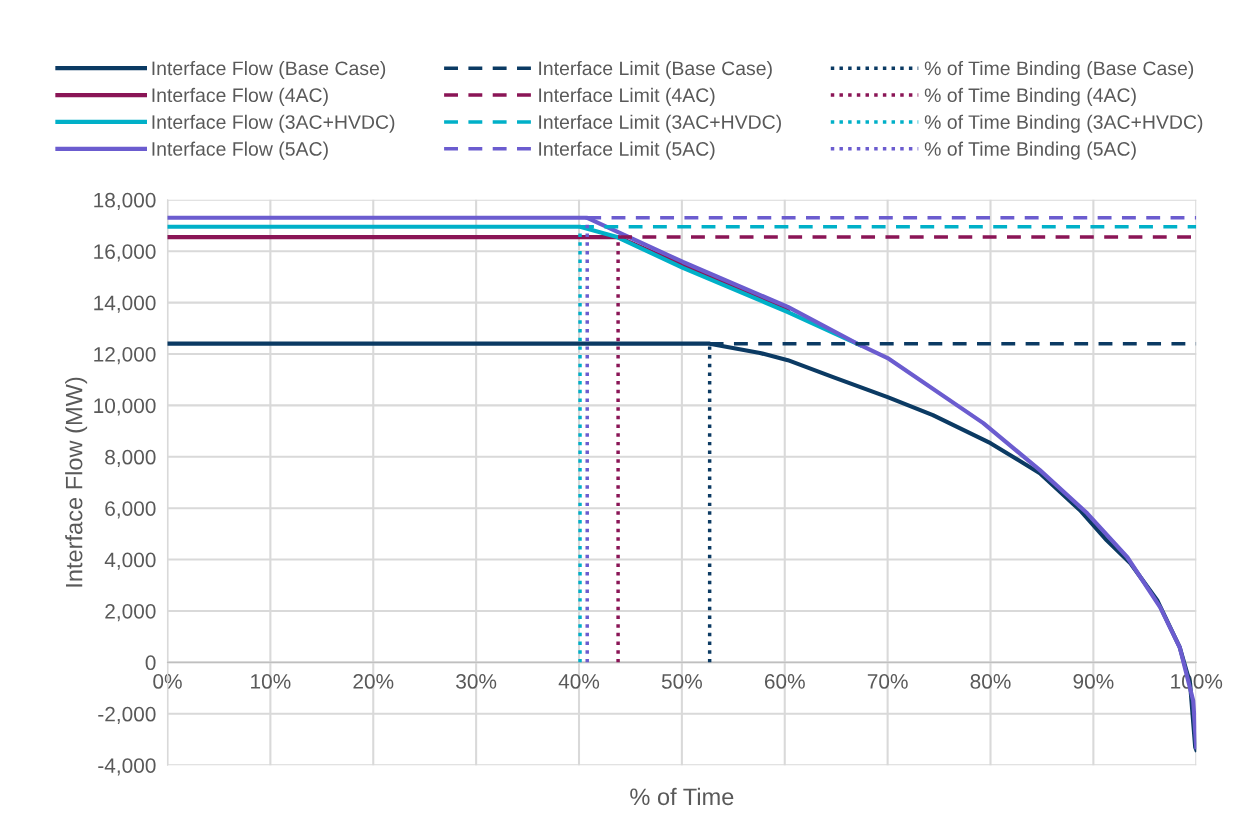 The width and height of the screenshot is (1250, 829). What do you see at coordinates (167, 681) in the screenshot?
I see `x-tick-label: 0%` at bounding box center [167, 681].